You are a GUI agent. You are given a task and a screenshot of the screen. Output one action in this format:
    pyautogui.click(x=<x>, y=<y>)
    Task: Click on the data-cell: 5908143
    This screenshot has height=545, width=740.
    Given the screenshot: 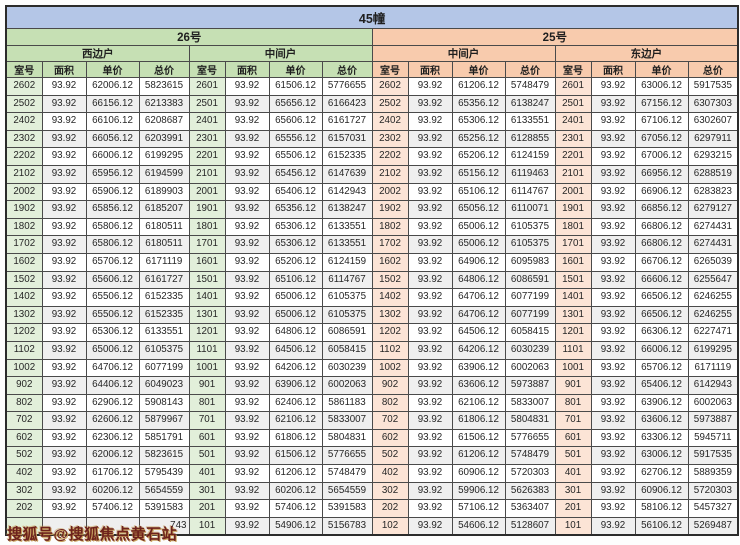 What is the action you would take?
    pyautogui.click(x=164, y=403)
    